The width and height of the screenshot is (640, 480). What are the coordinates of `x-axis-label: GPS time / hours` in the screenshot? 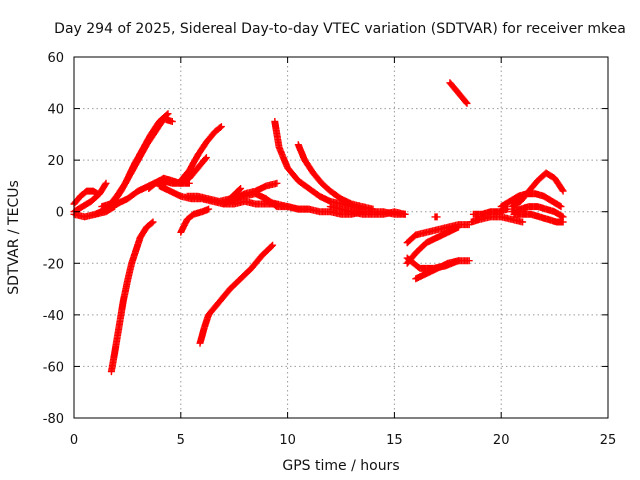 It's located at (340, 466).